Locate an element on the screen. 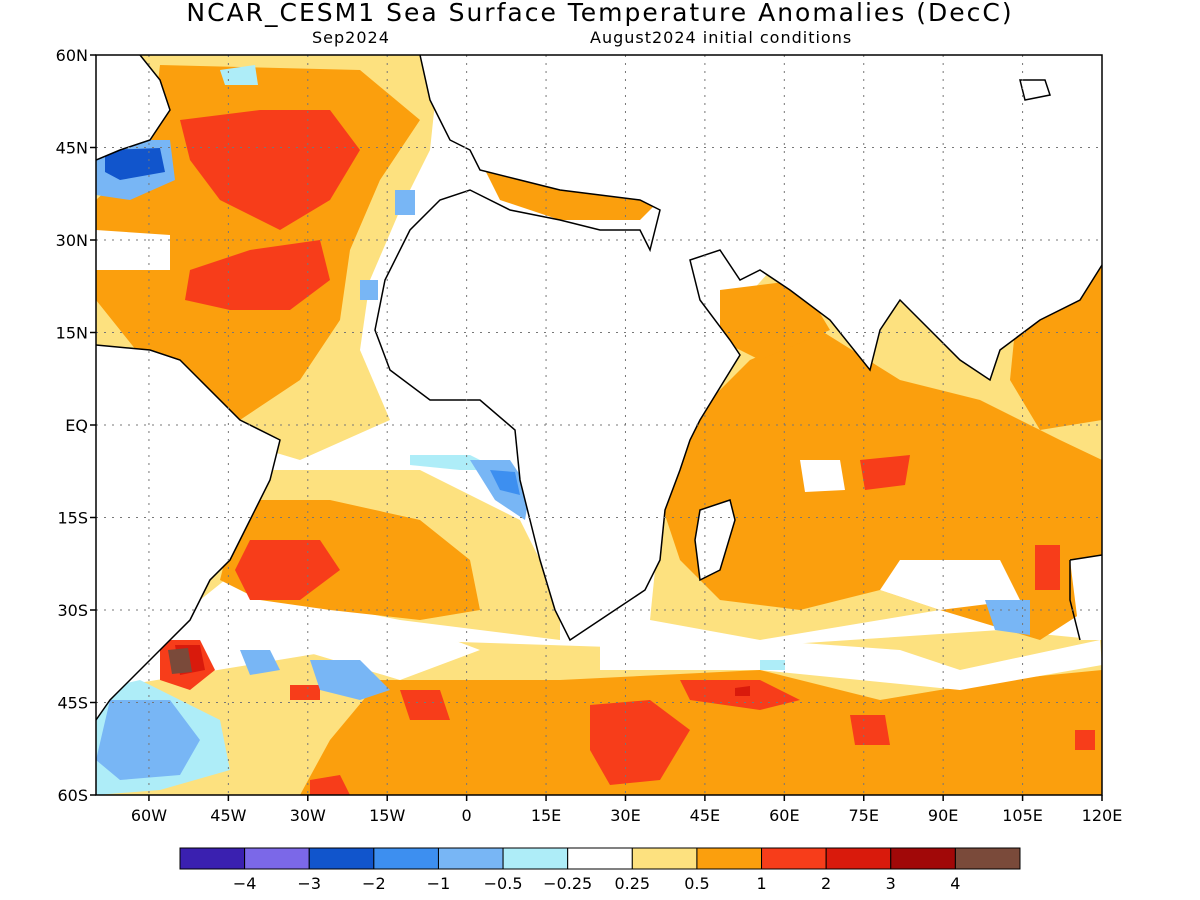  lon-label-8: 60E is located at coordinates (784, 815).